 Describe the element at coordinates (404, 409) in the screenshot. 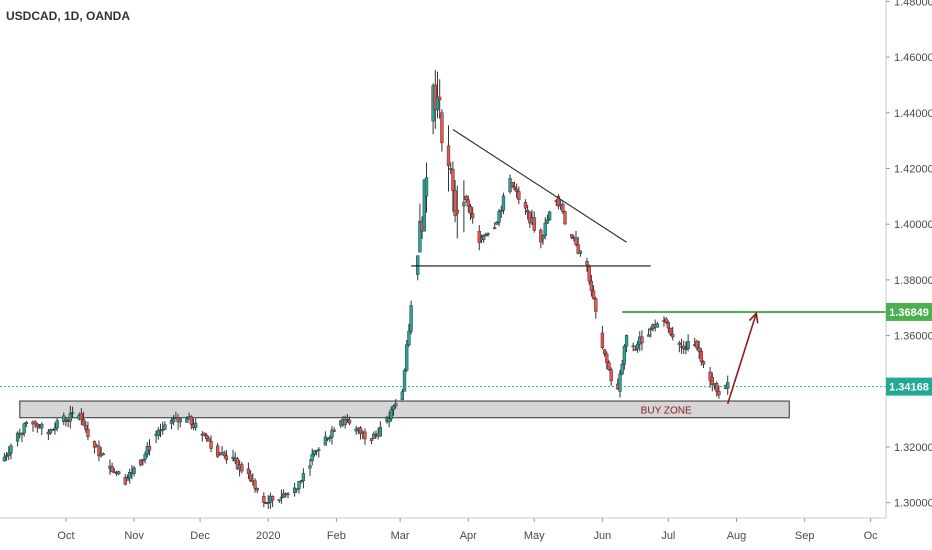

I see `buy-zone-box` at that location.